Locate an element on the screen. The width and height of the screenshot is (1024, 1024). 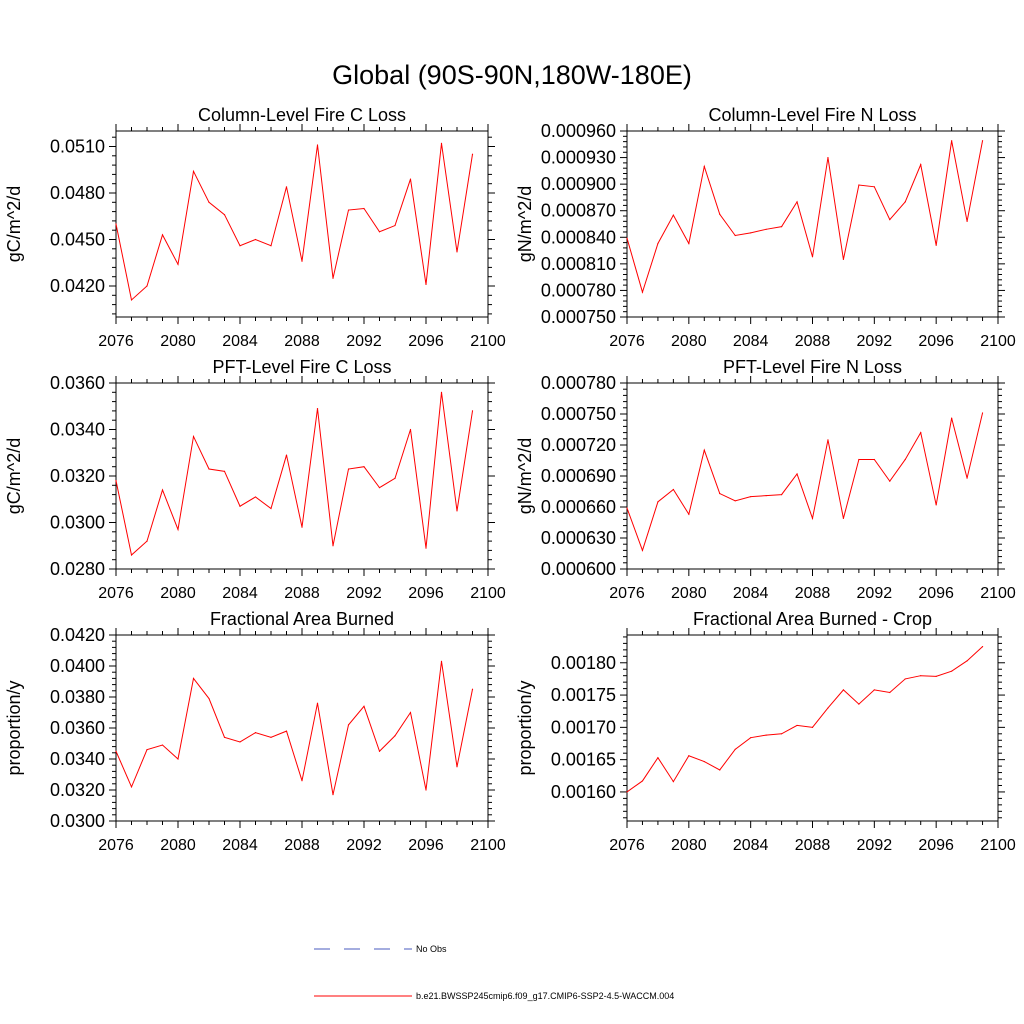
panel-6-xtick-label: 2088 is located at coordinates (813, 845).